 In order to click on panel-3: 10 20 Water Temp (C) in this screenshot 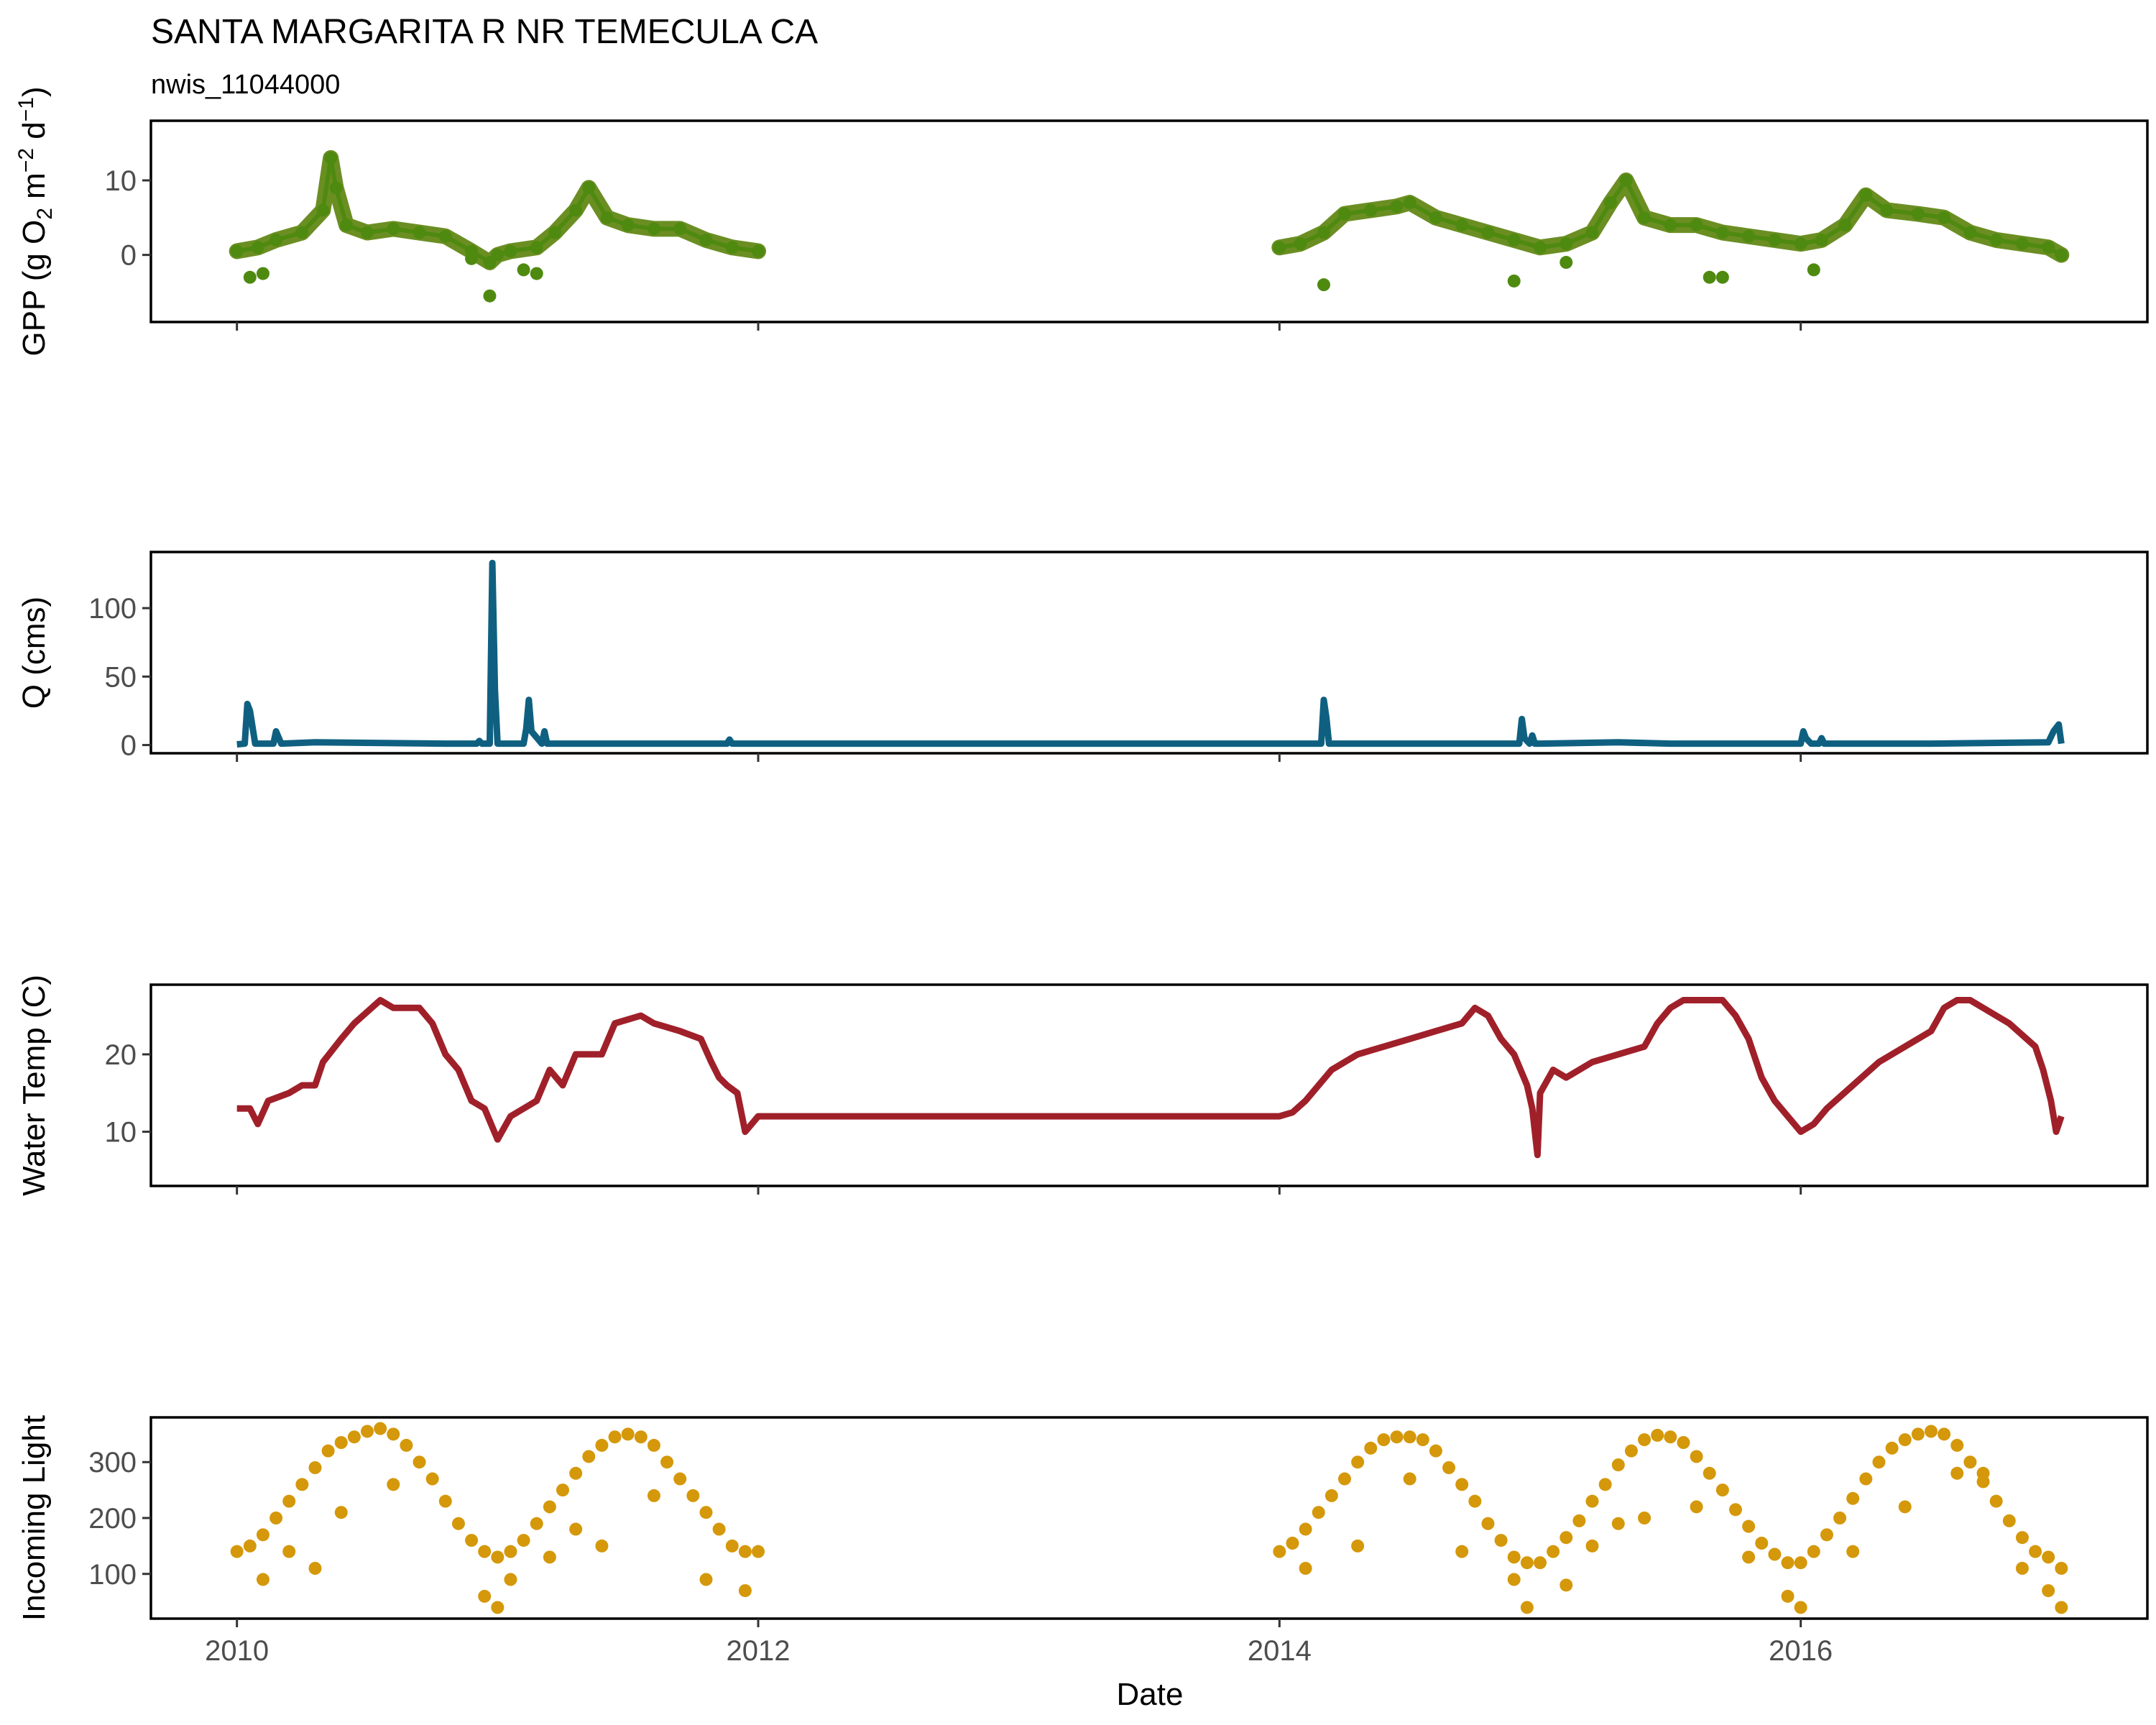, I will do `click(1083, 1085)`.